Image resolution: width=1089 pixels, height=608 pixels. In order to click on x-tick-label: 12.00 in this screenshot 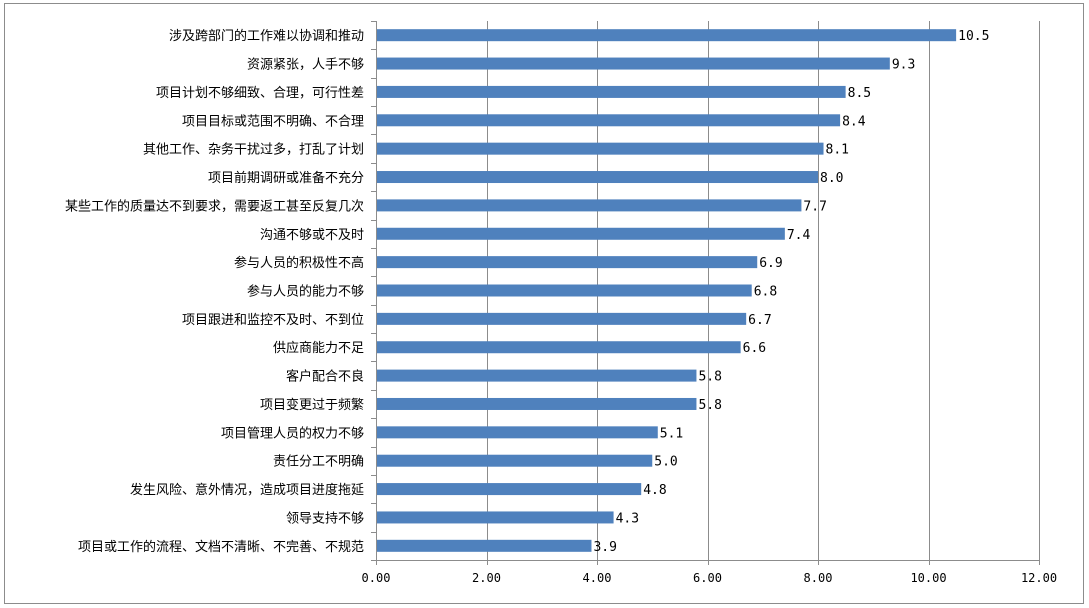, I will do `click(1039, 578)`.